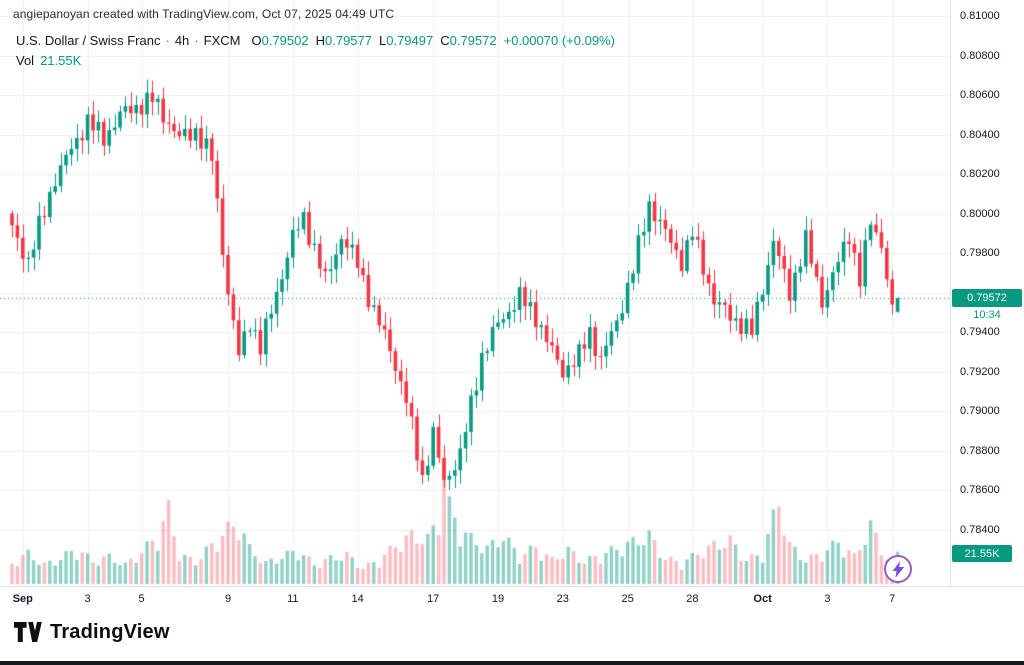 The width and height of the screenshot is (1024, 665). What do you see at coordinates (980, 450) in the screenshot?
I see `price-tick-label: 0.78800` at bounding box center [980, 450].